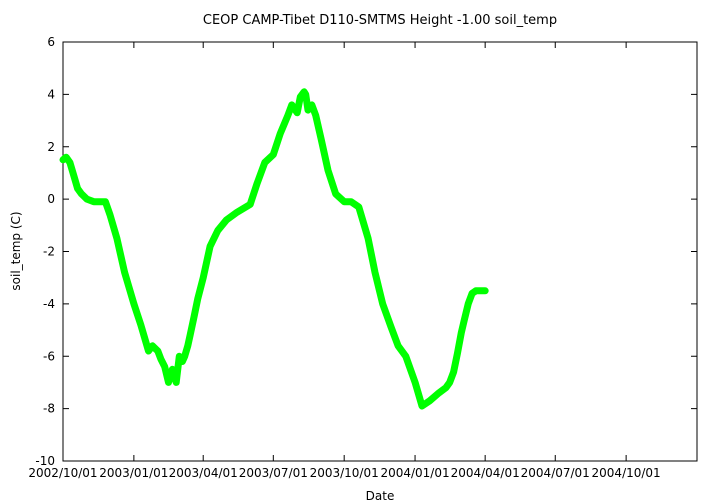 Image resolution: width=720 pixels, height=504 pixels. I want to click on x-tick-label: 2003/04/01, so click(203, 473).